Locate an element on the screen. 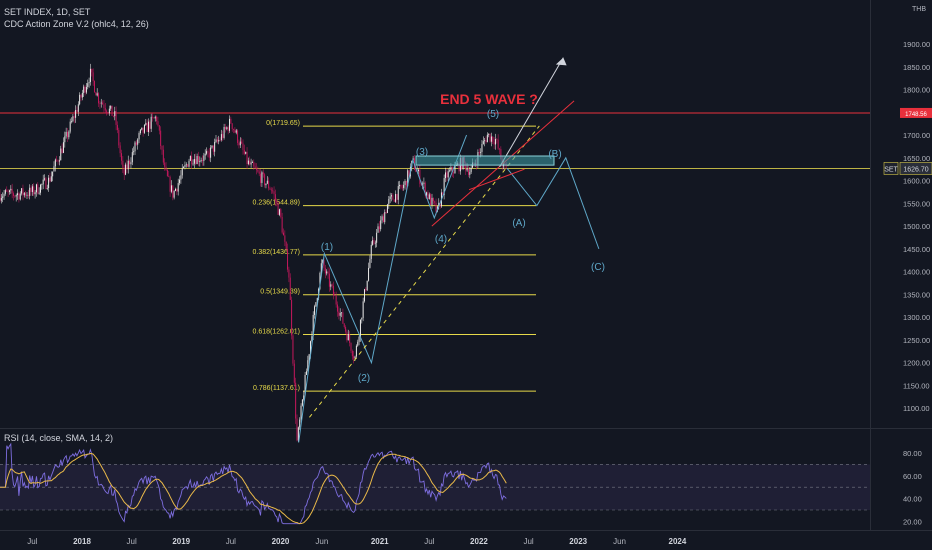 Image resolution: width=932 pixels, height=550 pixels. wave-label: (3) is located at coordinates (422, 152).